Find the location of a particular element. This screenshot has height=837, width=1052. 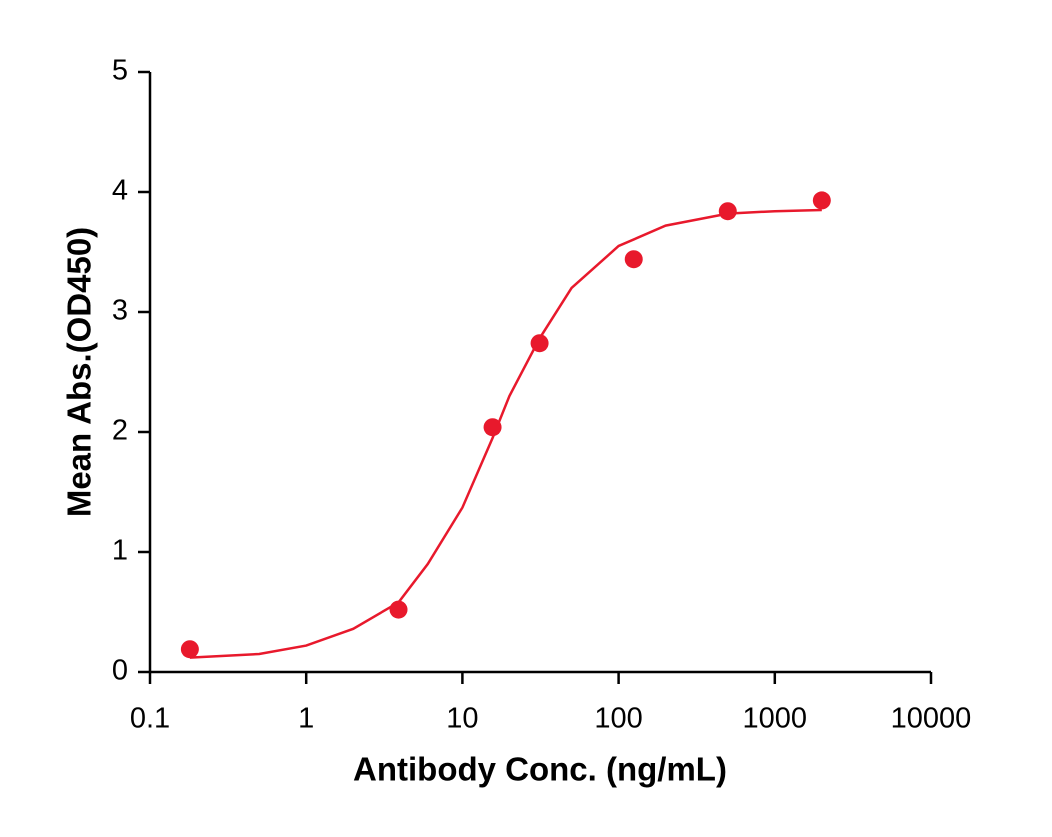

y-tick-label: 5 is located at coordinates (120, 71).